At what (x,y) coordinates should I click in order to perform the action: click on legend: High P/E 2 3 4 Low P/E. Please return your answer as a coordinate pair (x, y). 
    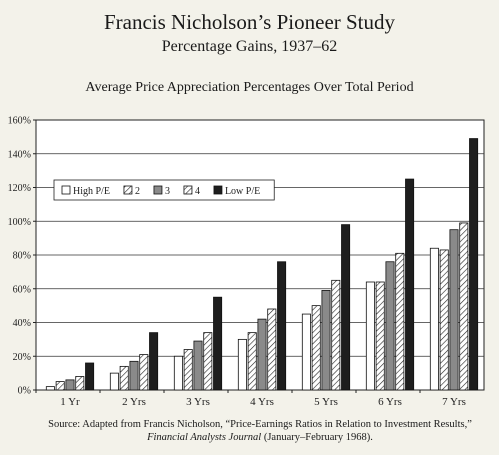
    Looking at the image, I should click on (164, 190).